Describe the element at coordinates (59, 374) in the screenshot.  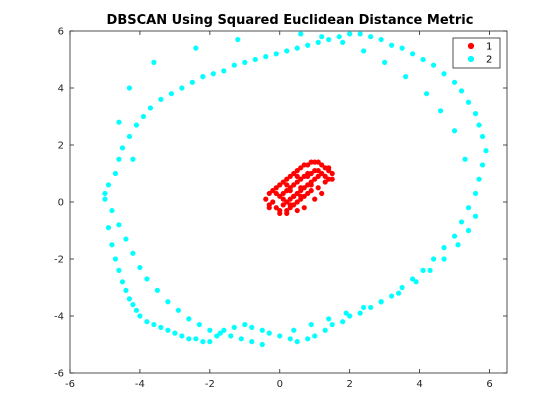
I see `y-tick-label: -6` at that location.